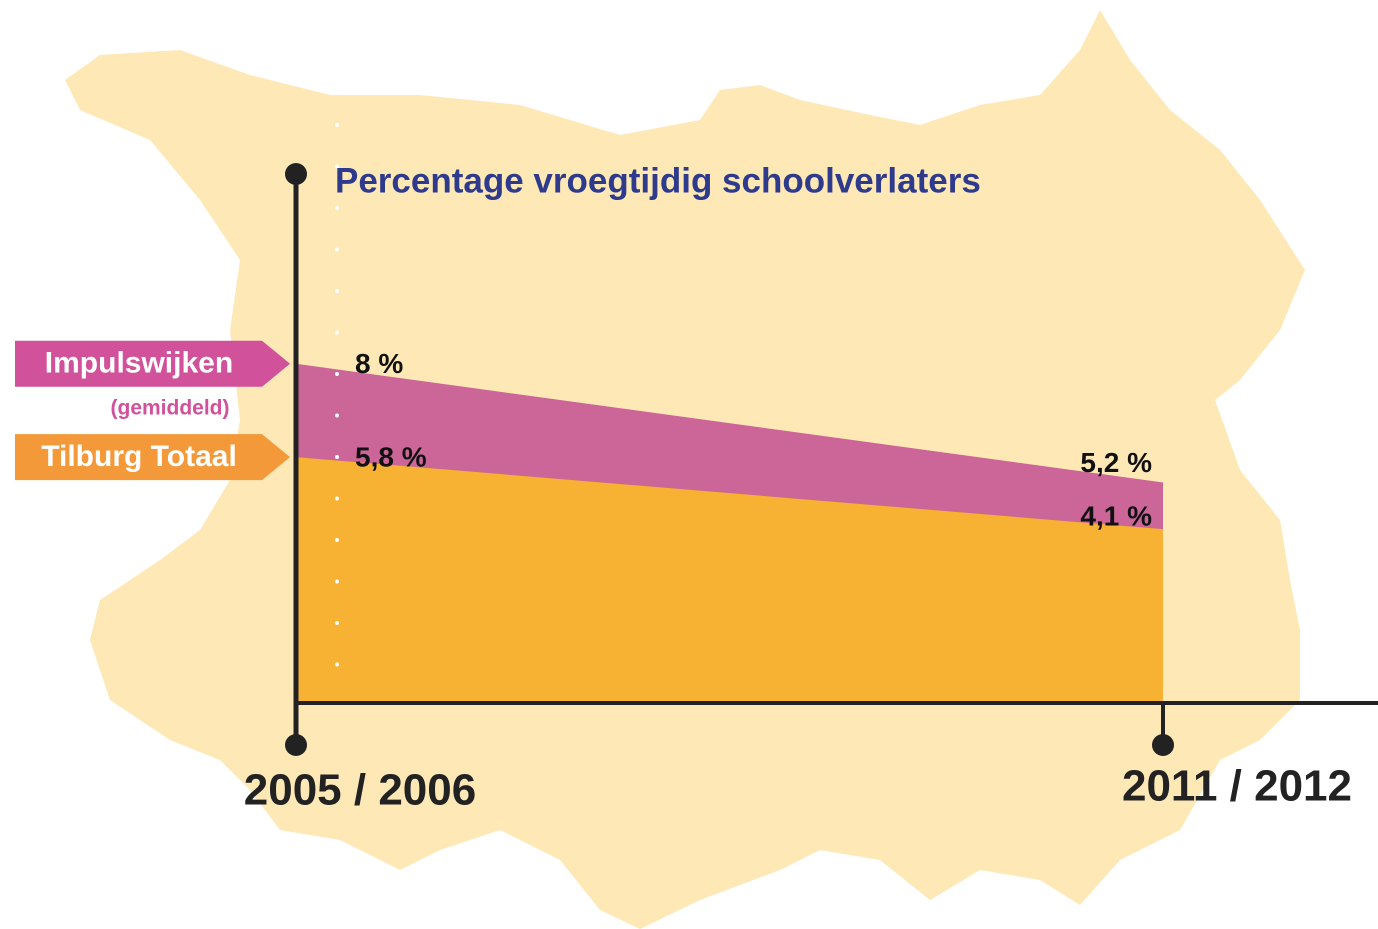  I want to click on x-tick-label: 2011 / 2012, so click(1237, 786).